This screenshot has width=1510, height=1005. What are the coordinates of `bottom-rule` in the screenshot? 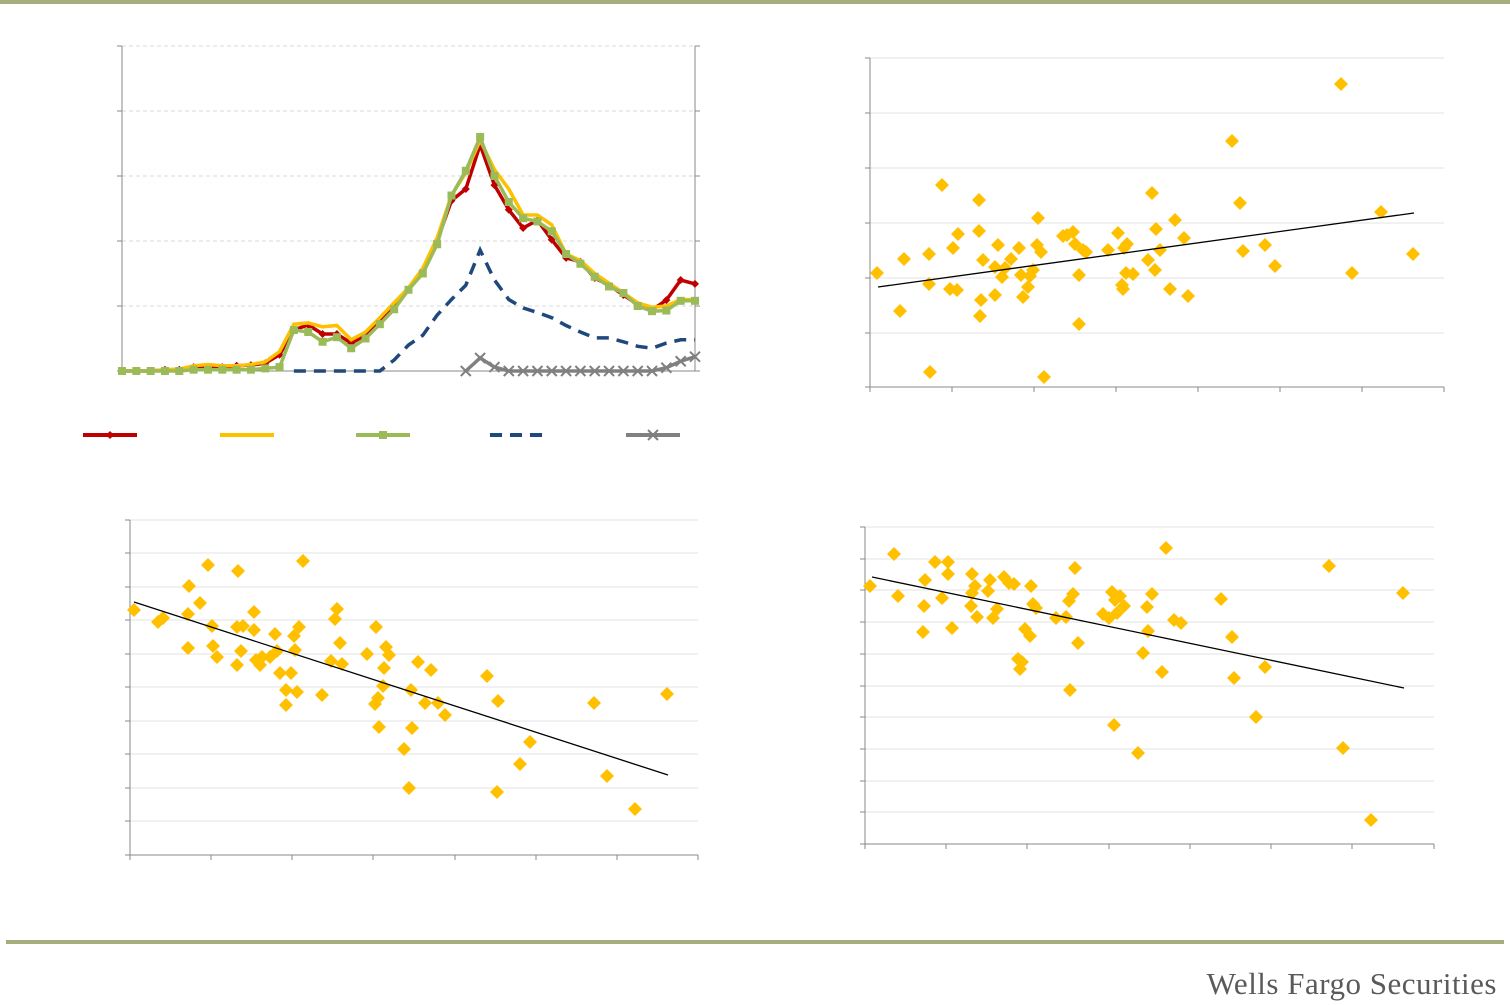 It's located at (755, 942).